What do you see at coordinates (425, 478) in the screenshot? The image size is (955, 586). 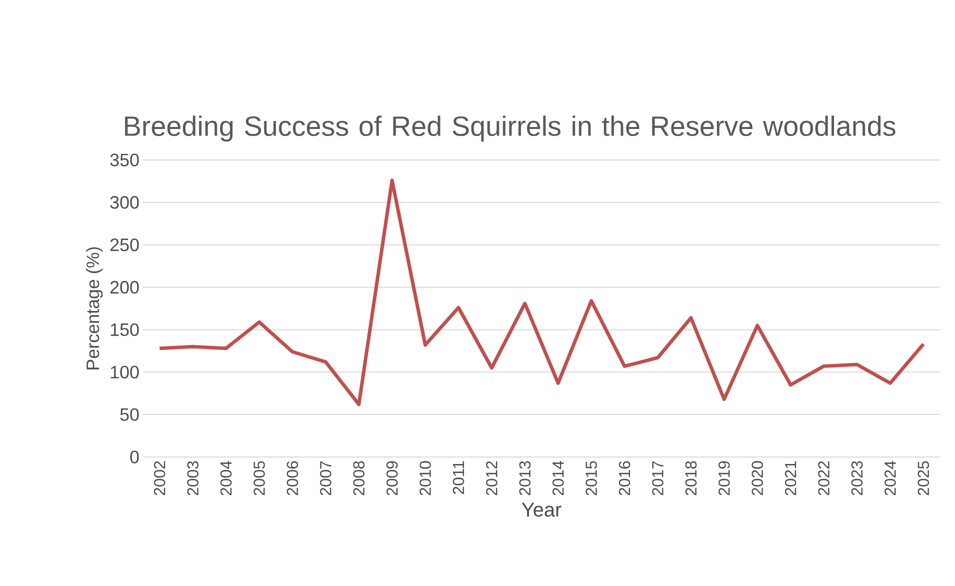 I see `x-tick-label: 2010` at bounding box center [425, 478].